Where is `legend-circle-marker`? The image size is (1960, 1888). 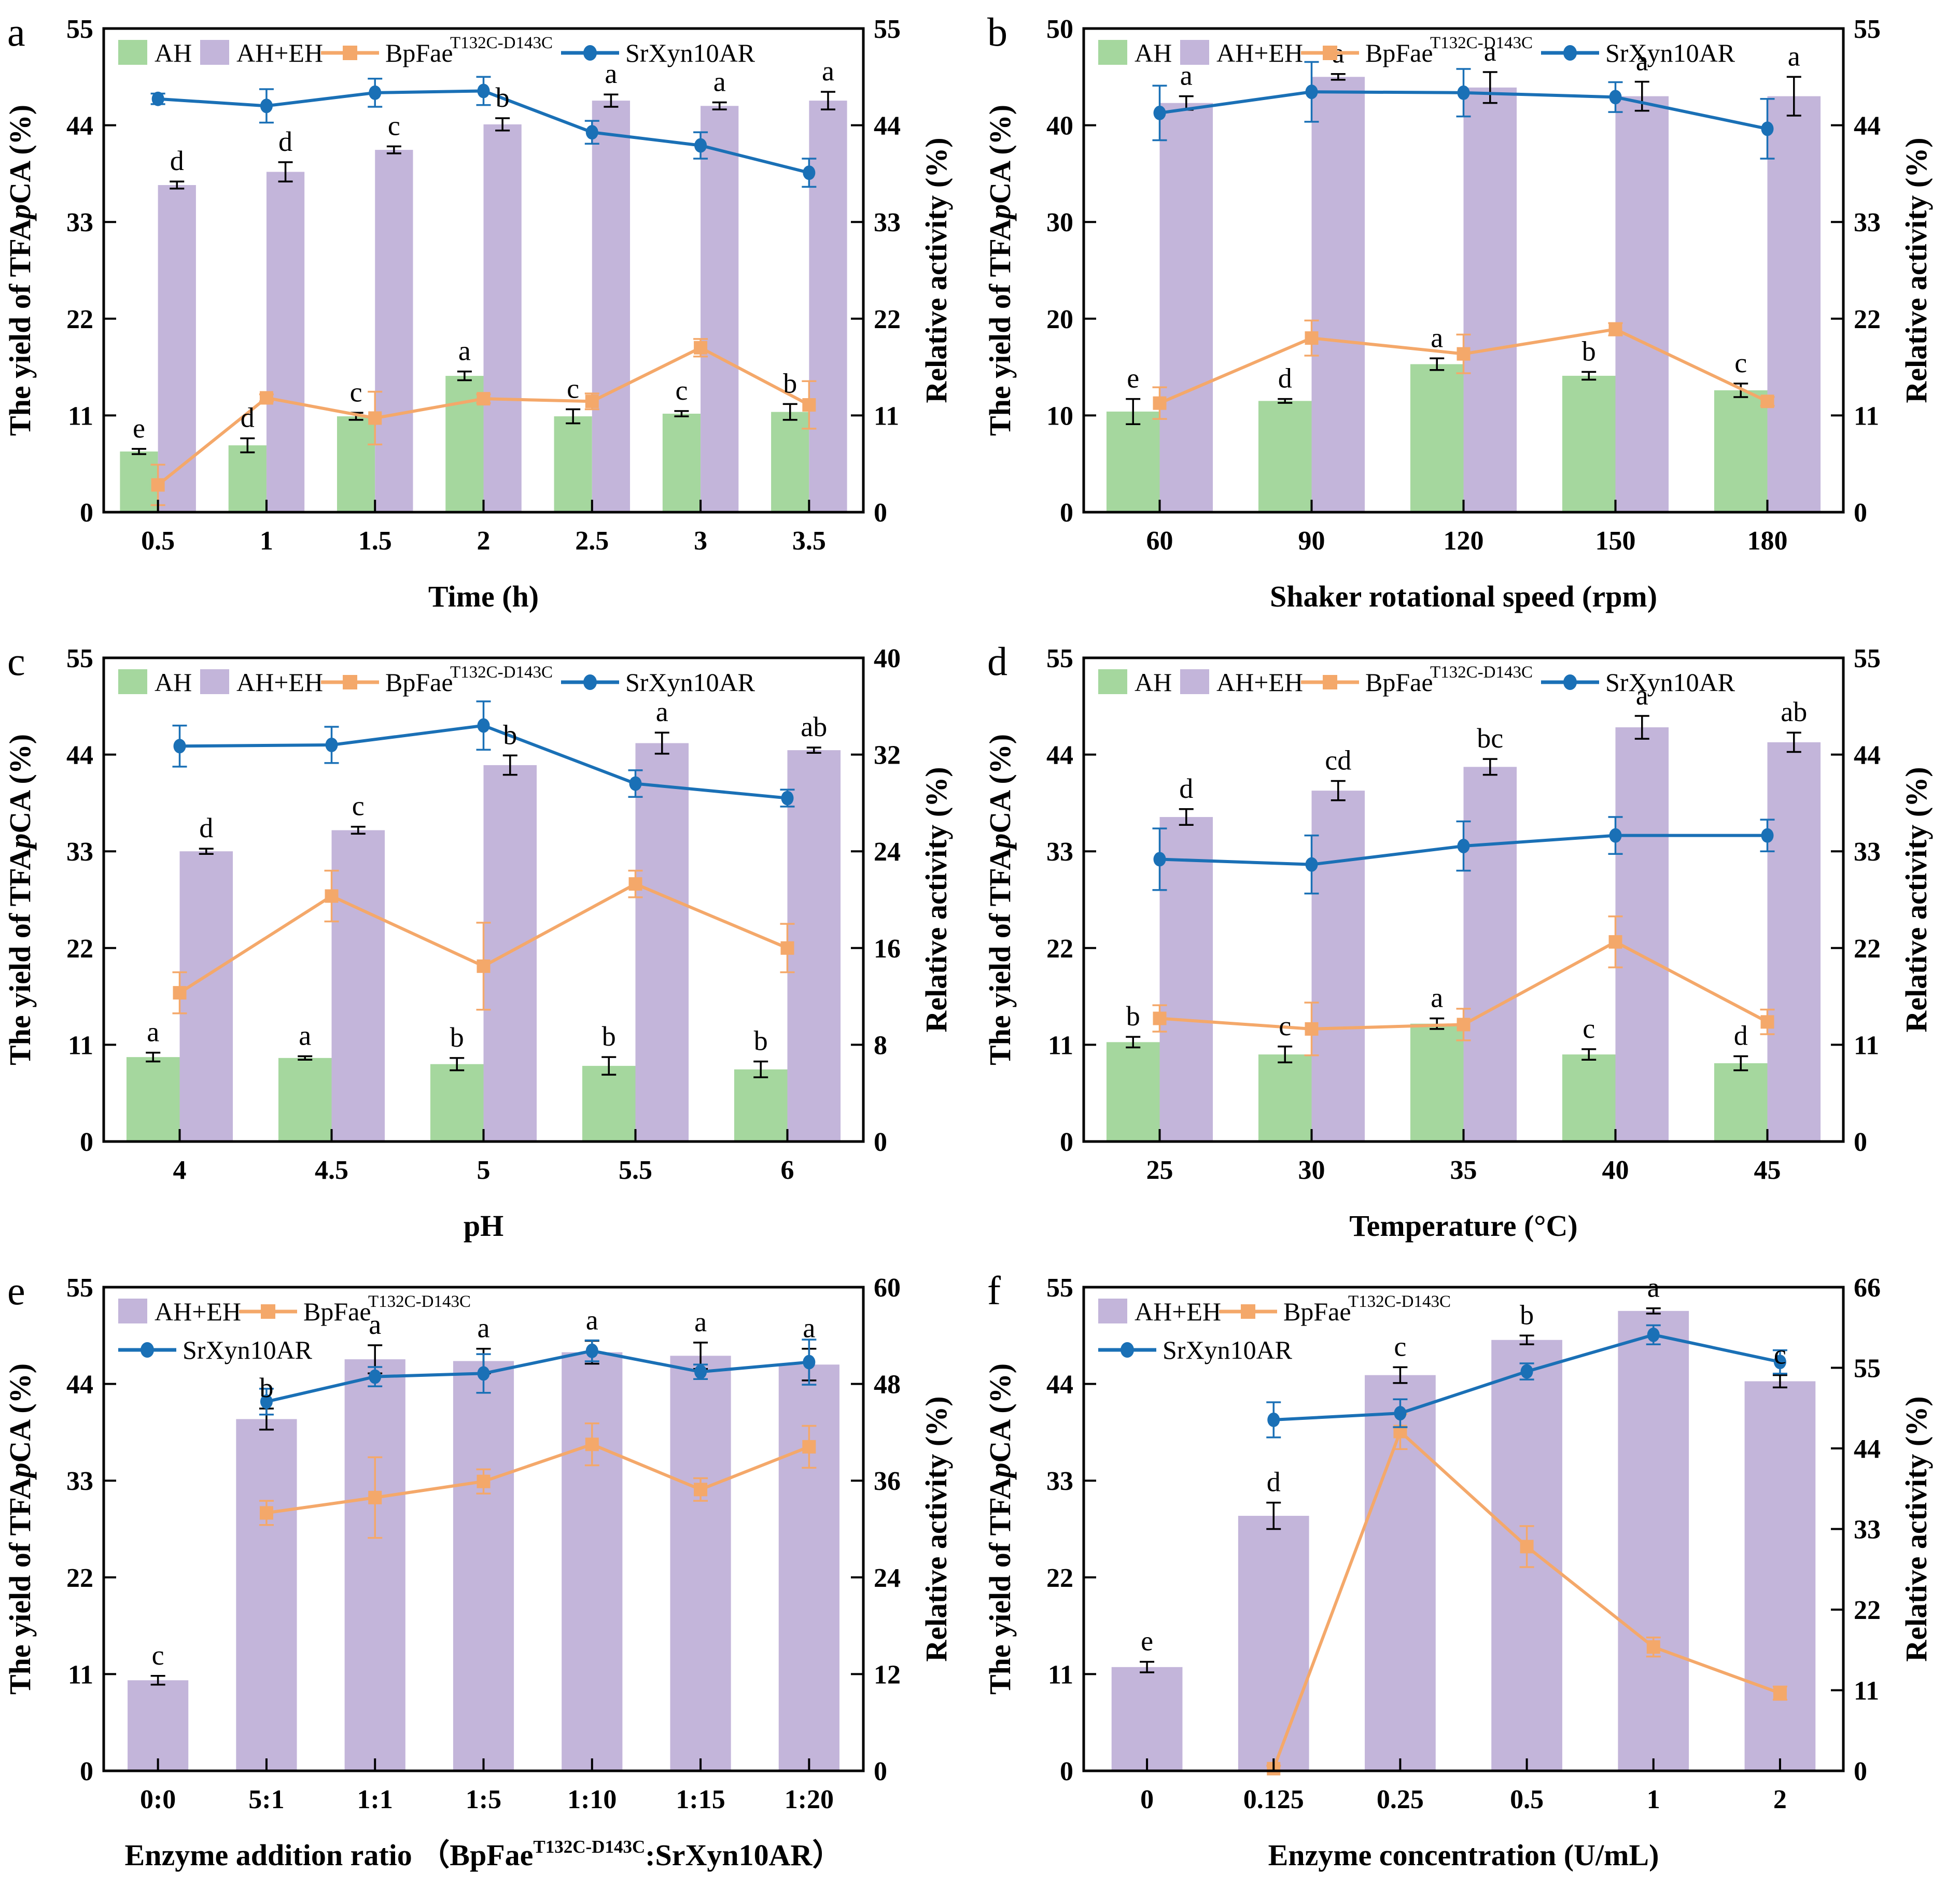
legend-circle-marker is located at coordinates (1570, 53).